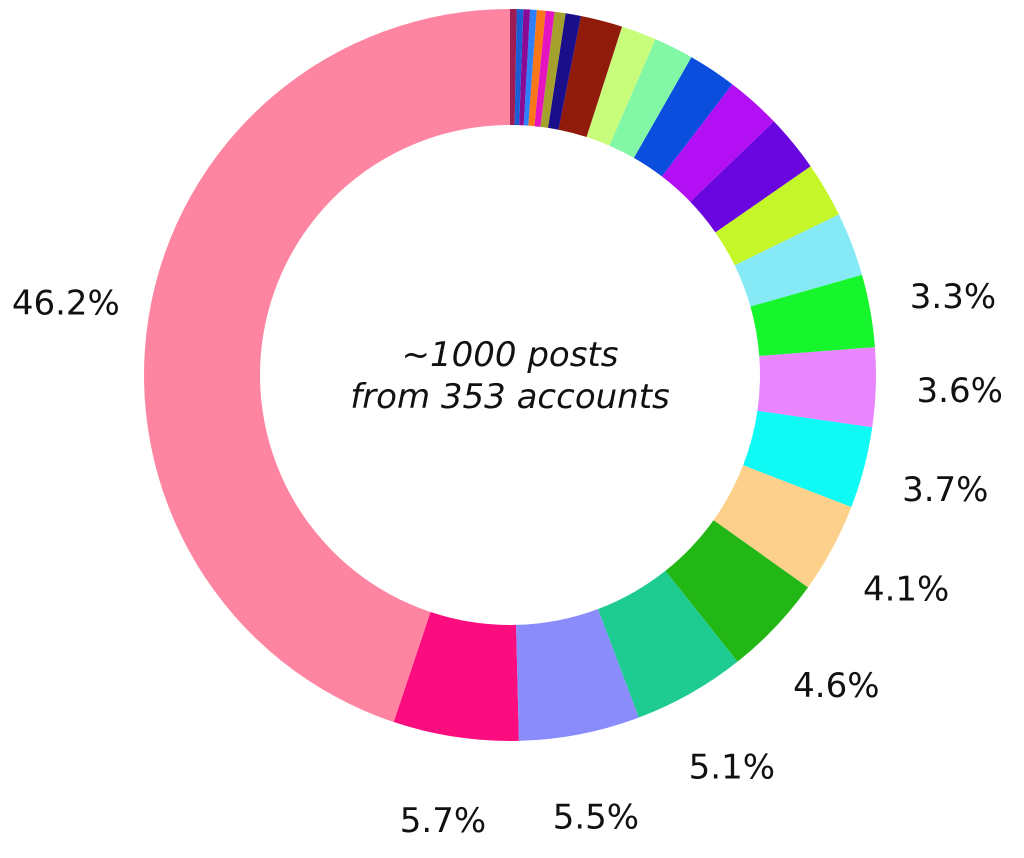  I want to click on slice-label-1: 46.2%, so click(66, 304).